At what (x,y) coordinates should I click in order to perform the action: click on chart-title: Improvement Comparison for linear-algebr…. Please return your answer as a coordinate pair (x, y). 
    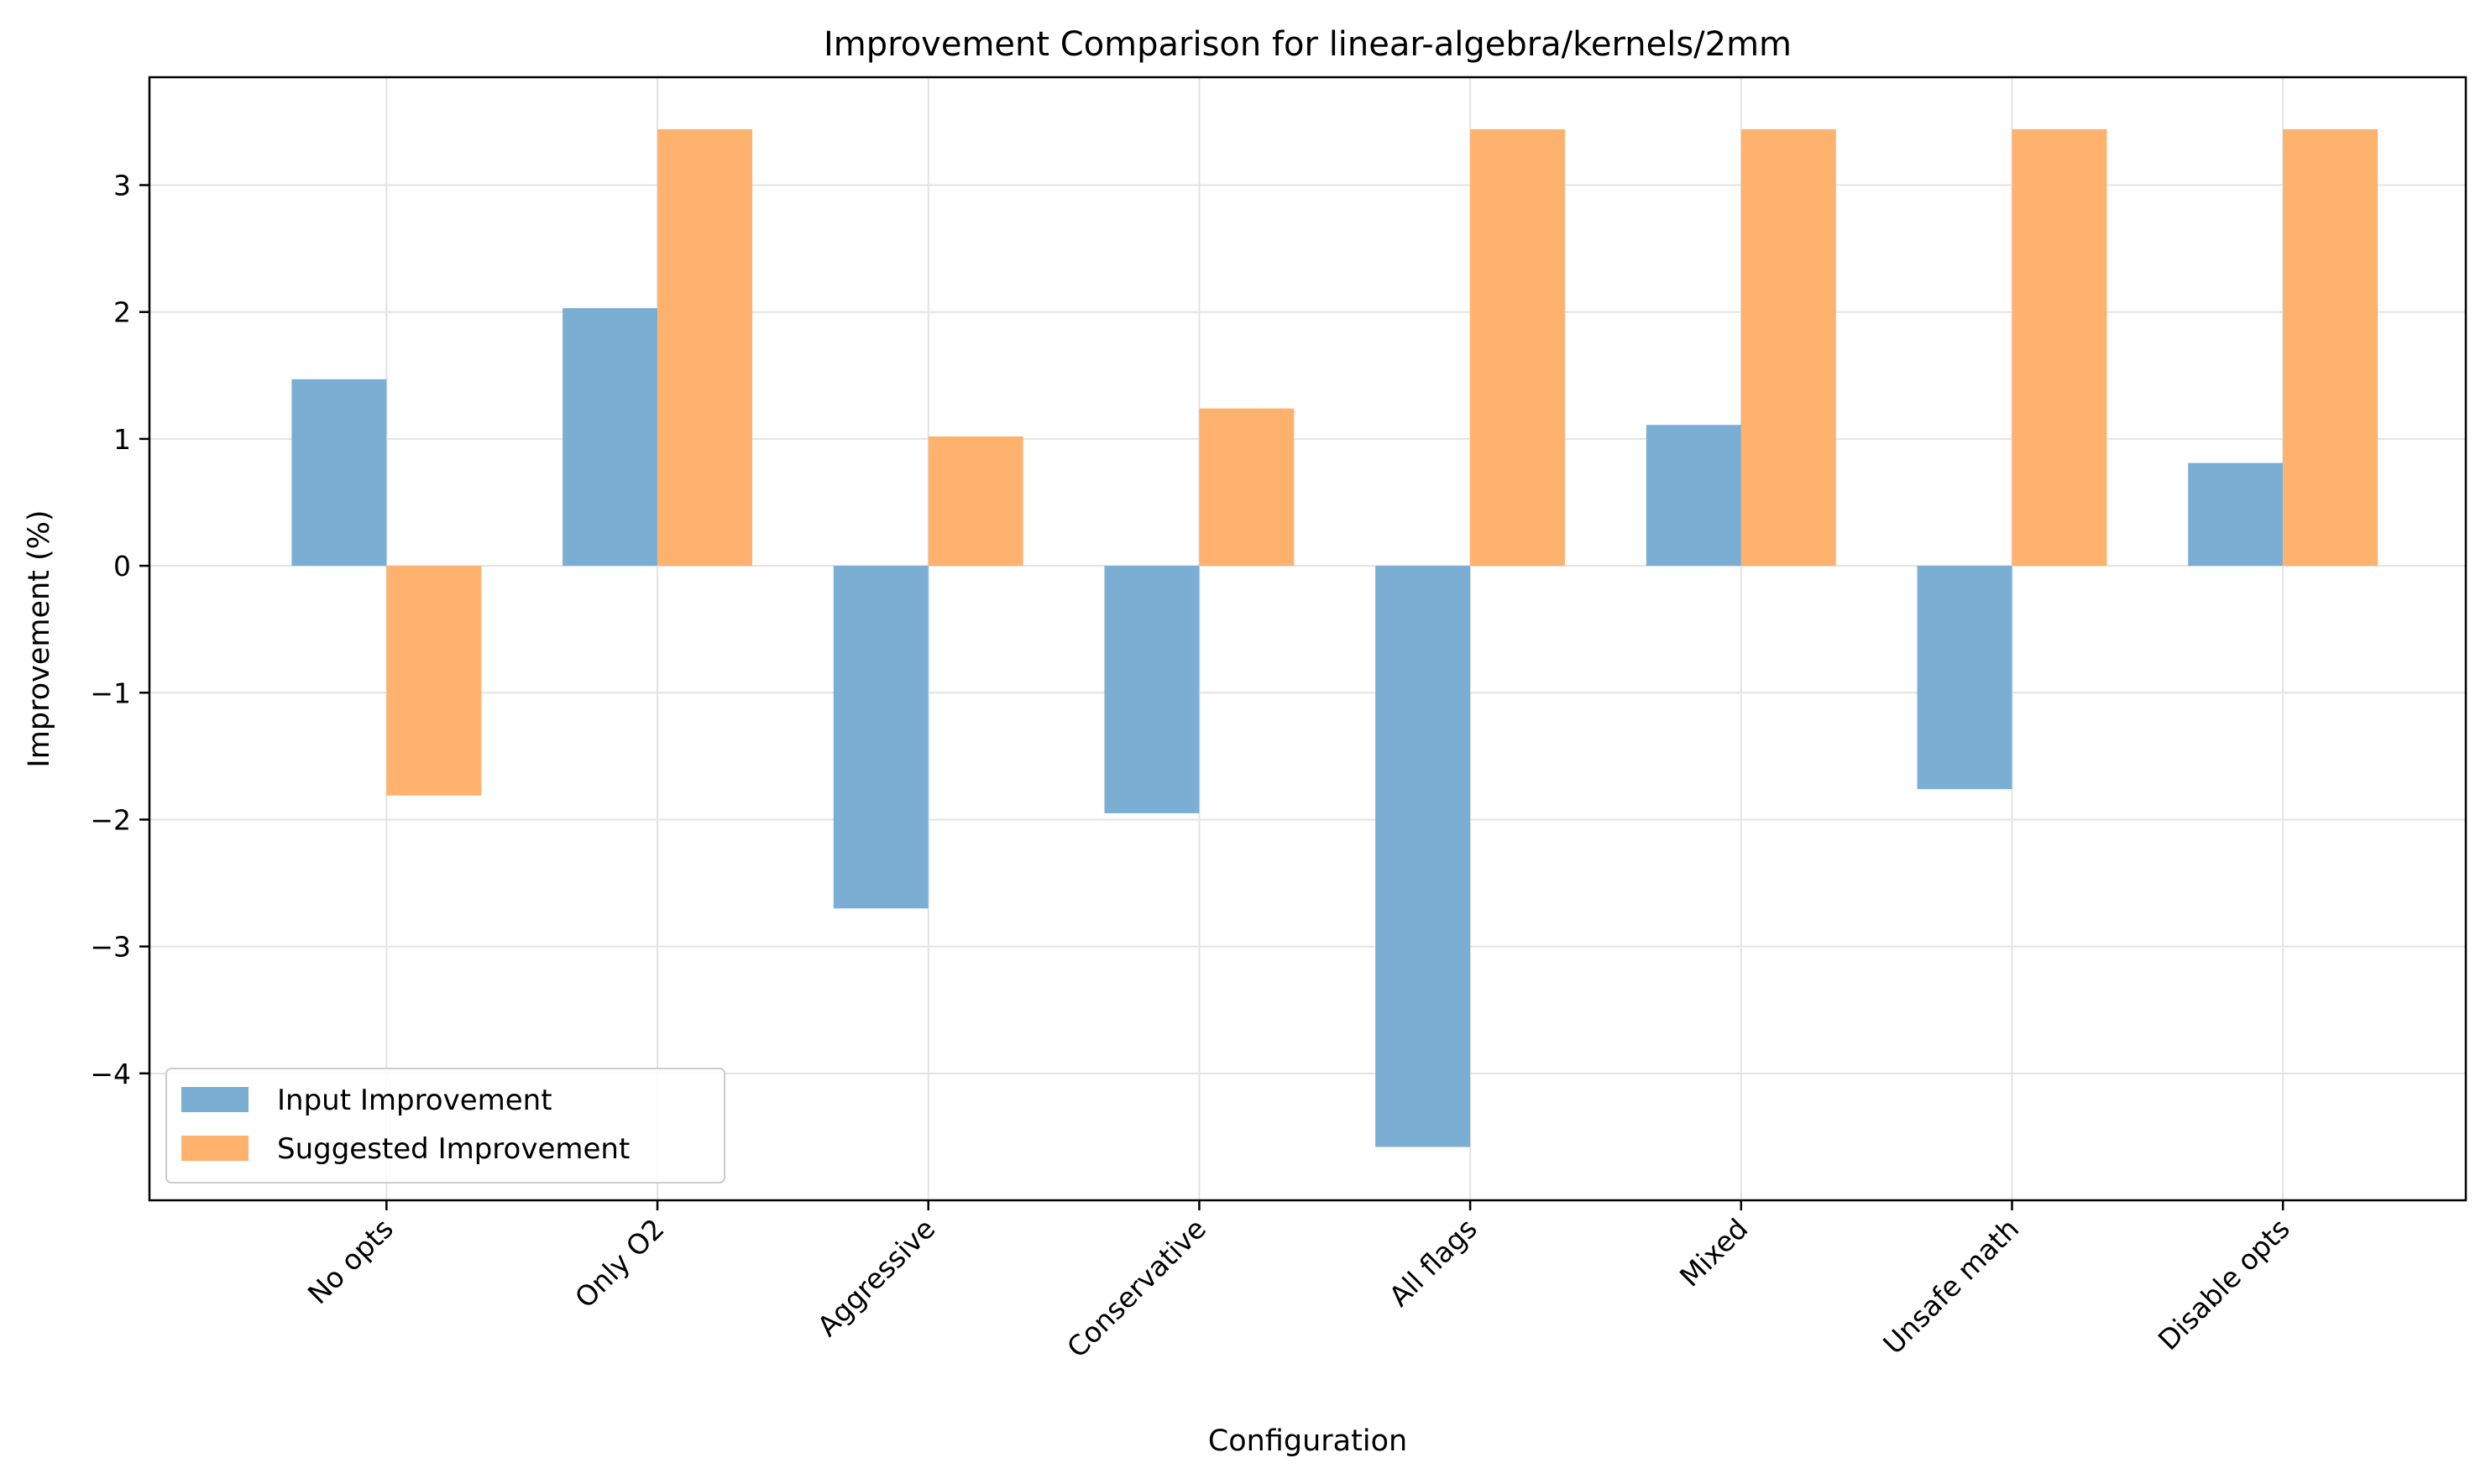
    Looking at the image, I should click on (1308, 44).